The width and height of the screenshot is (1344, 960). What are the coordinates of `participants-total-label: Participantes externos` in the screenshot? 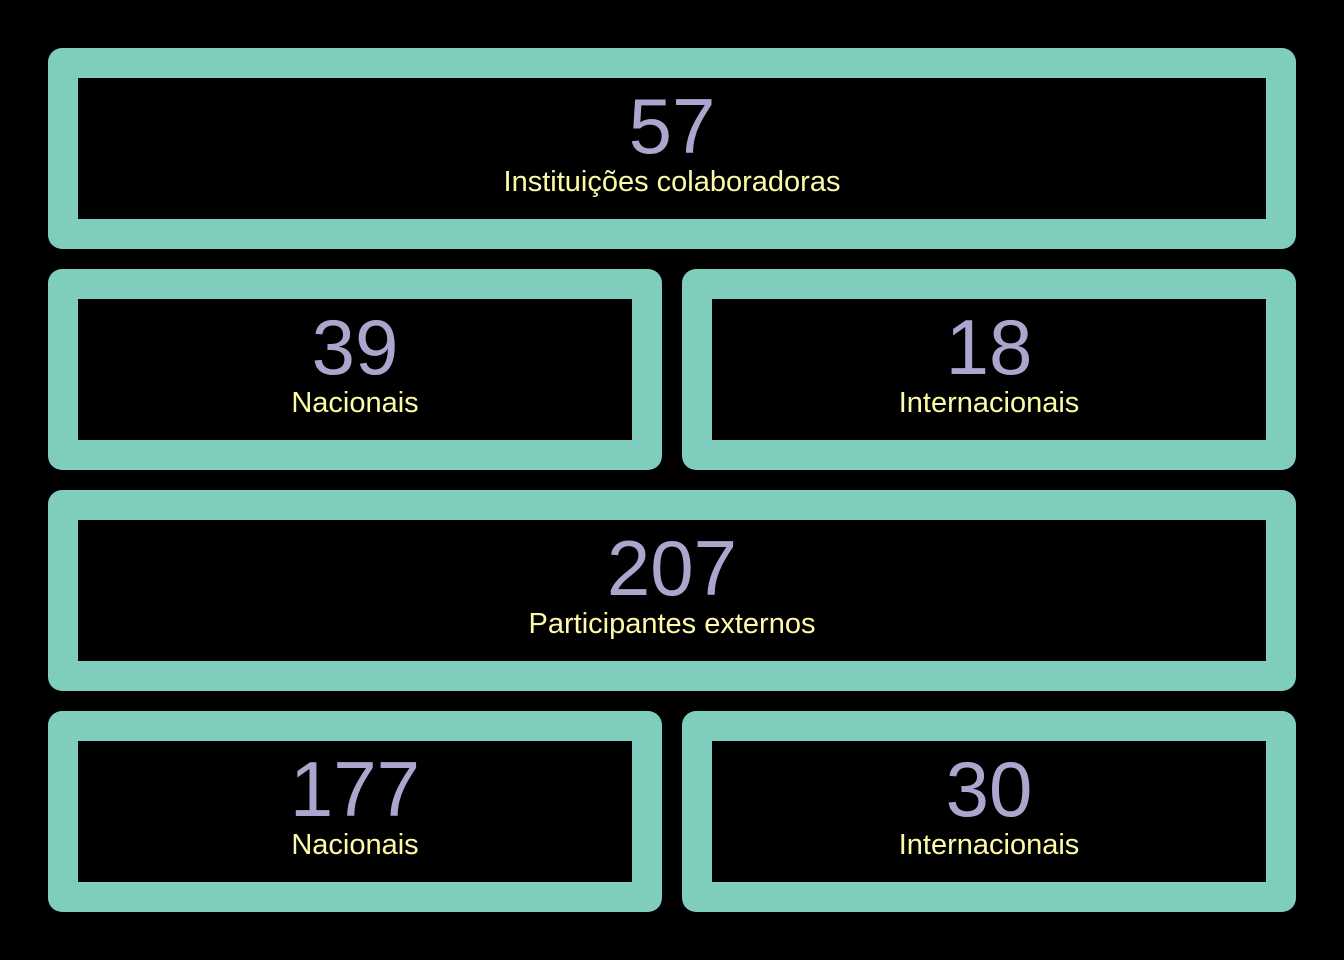 It's located at (672, 623).